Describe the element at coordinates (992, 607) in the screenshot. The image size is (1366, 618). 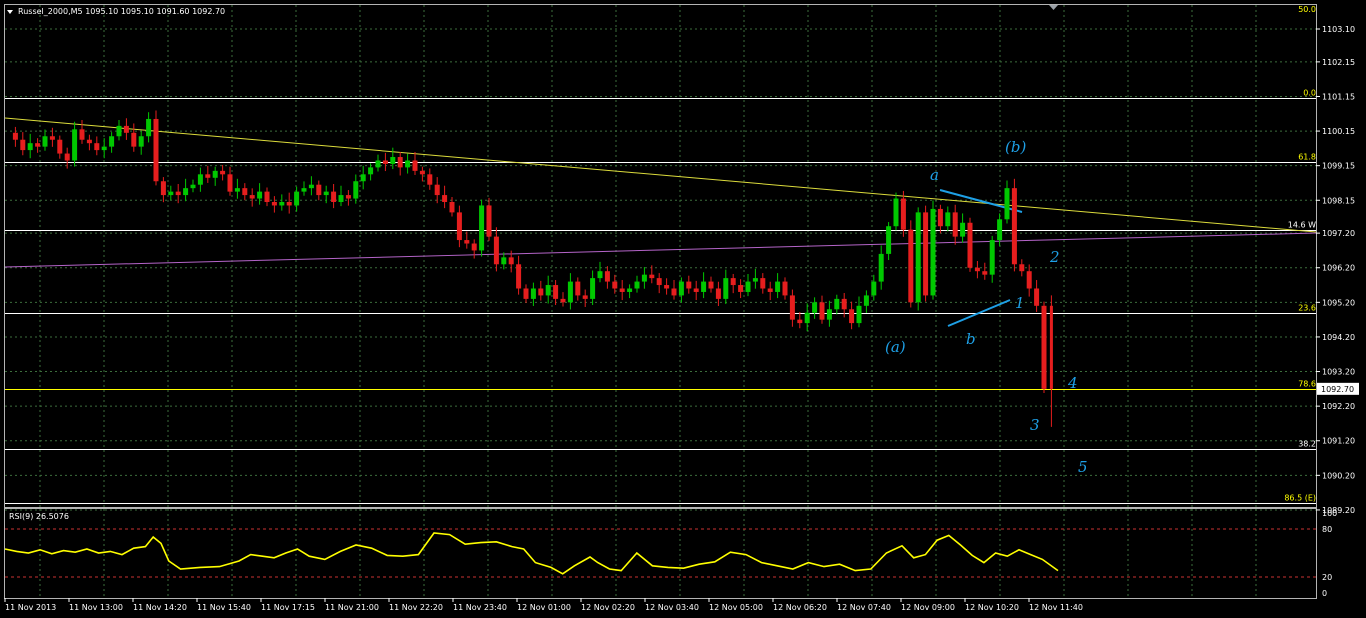
I see `time-tick-label: 12 Nov 10:20` at that location.